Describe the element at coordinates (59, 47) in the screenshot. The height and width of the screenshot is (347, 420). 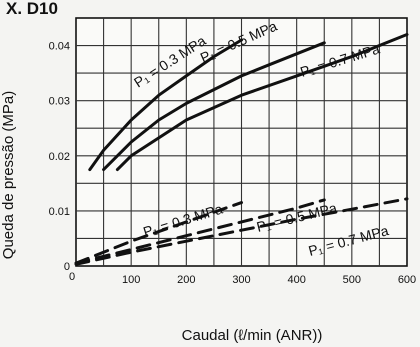
I see `y-tick-label: 0.04` at that location.